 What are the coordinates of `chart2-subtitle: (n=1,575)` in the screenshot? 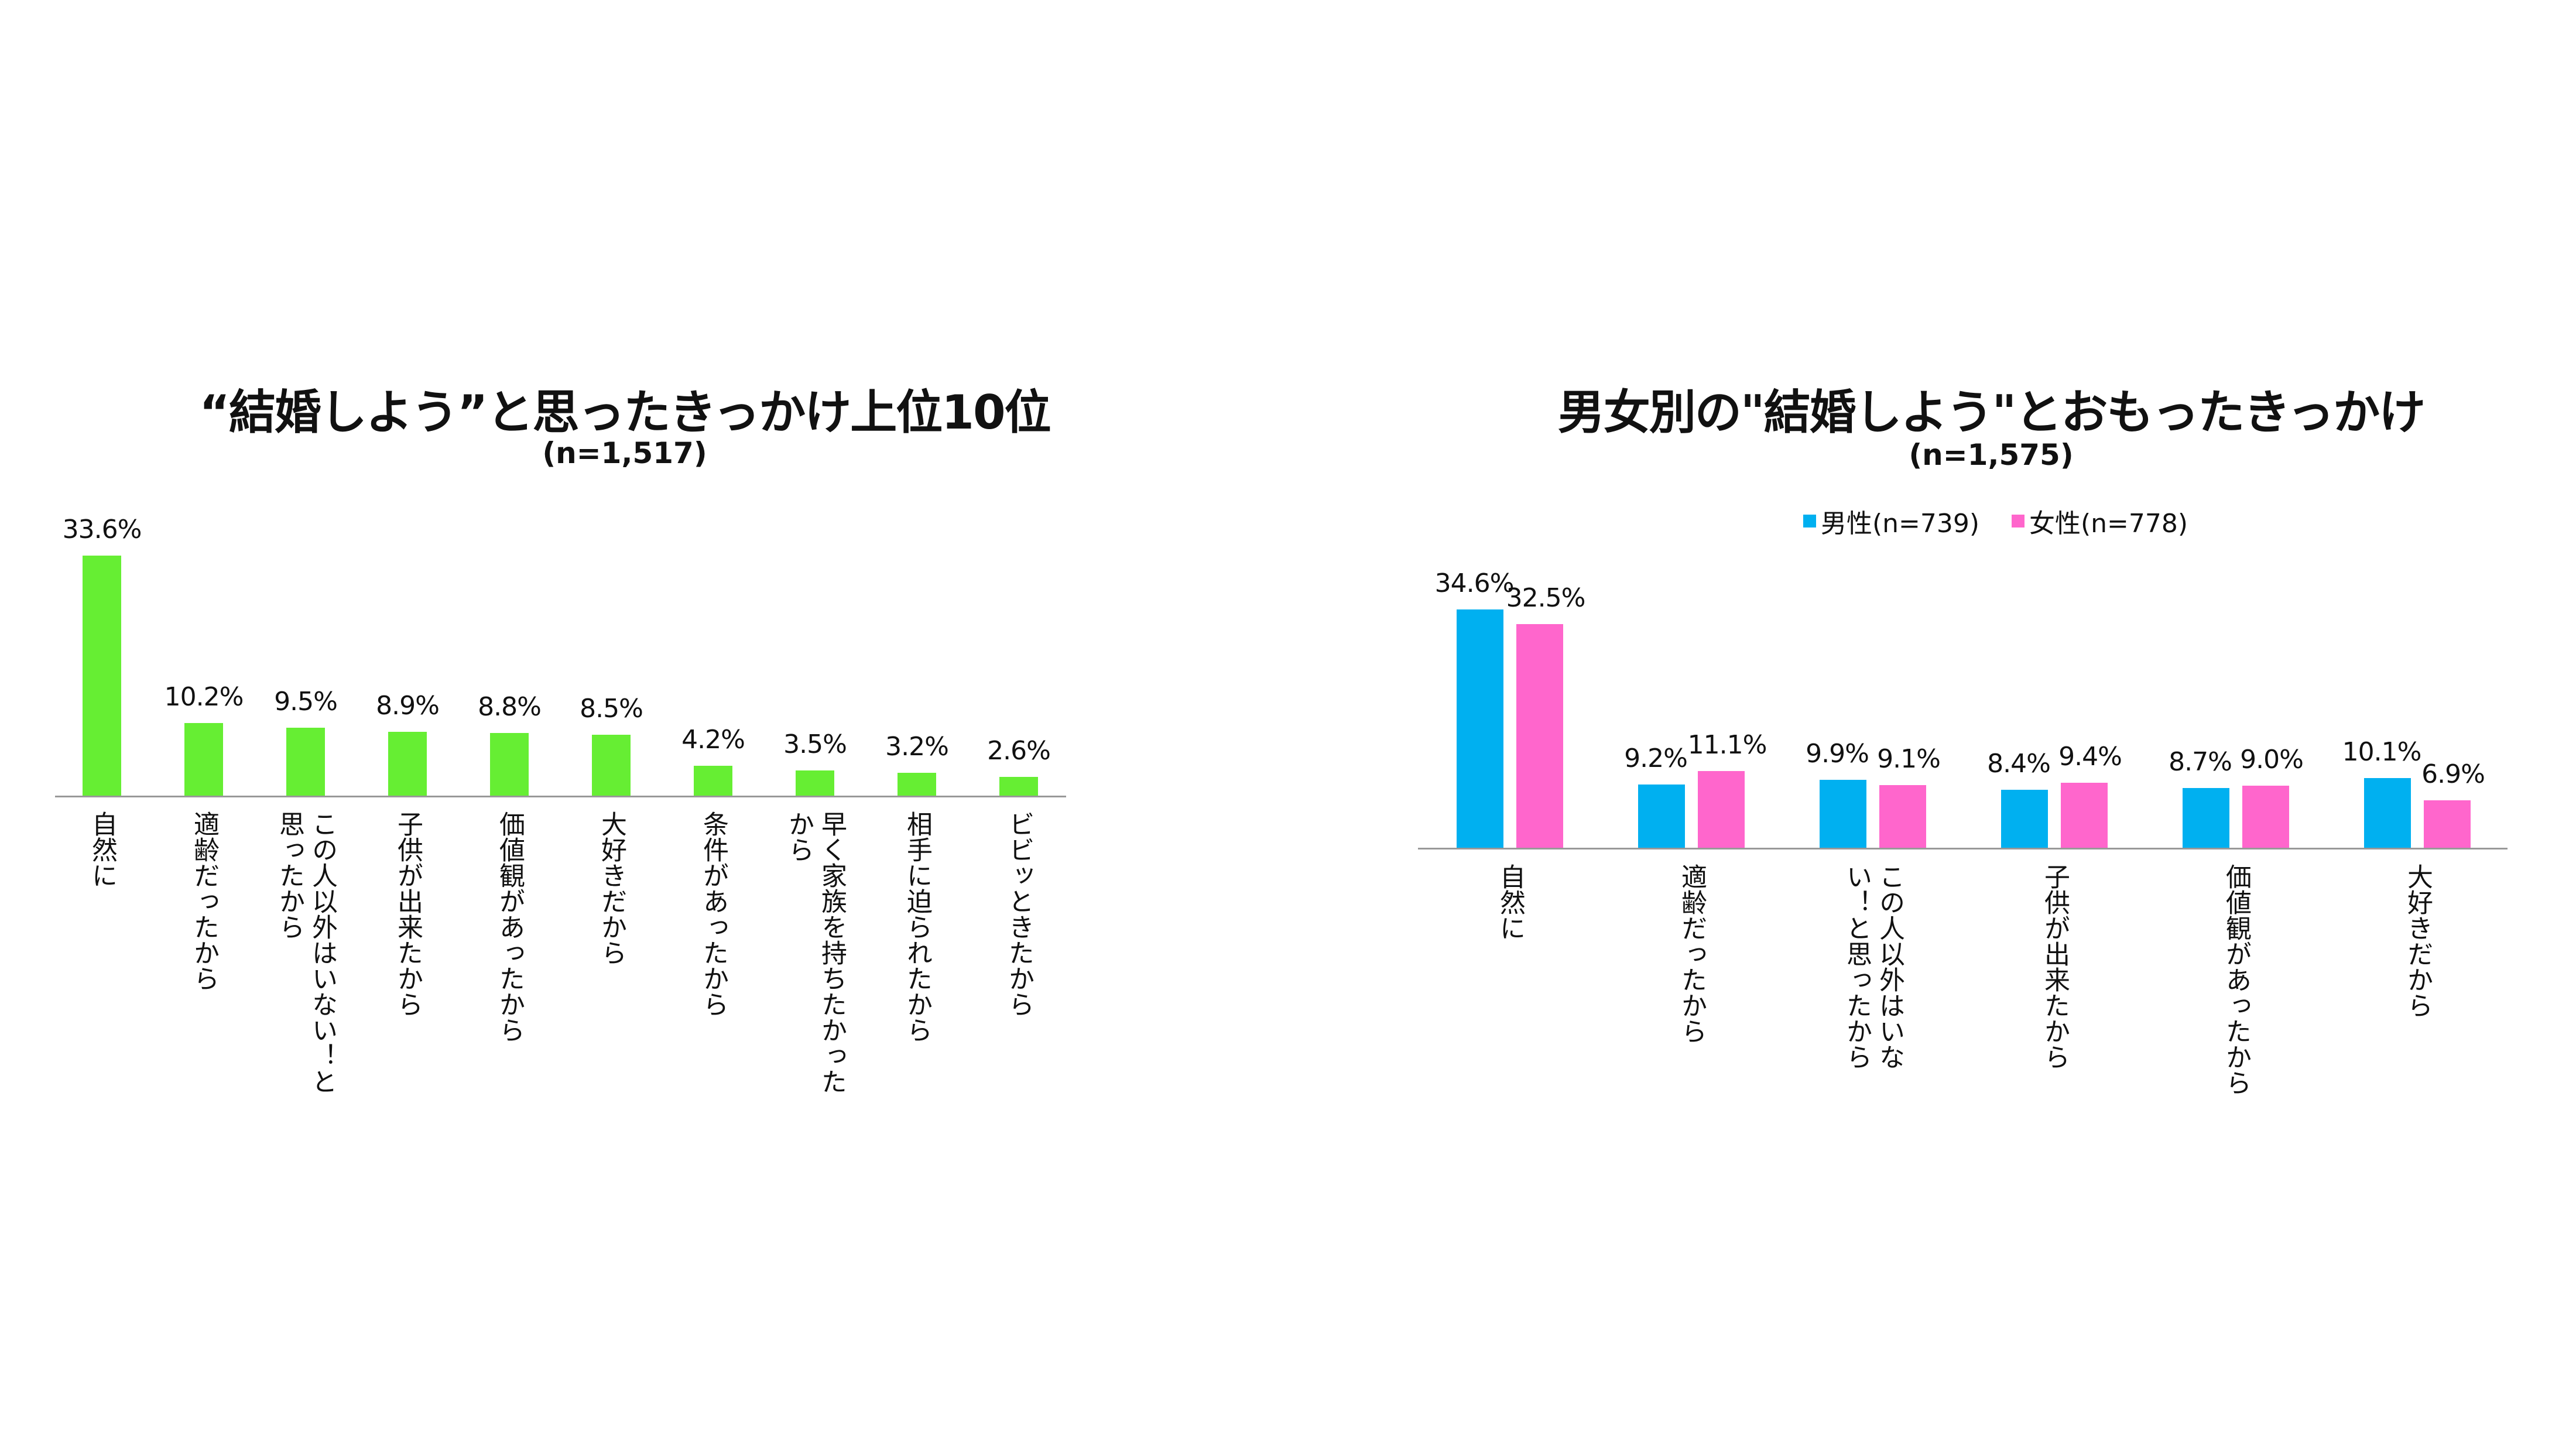 It's located at (1991, 455).